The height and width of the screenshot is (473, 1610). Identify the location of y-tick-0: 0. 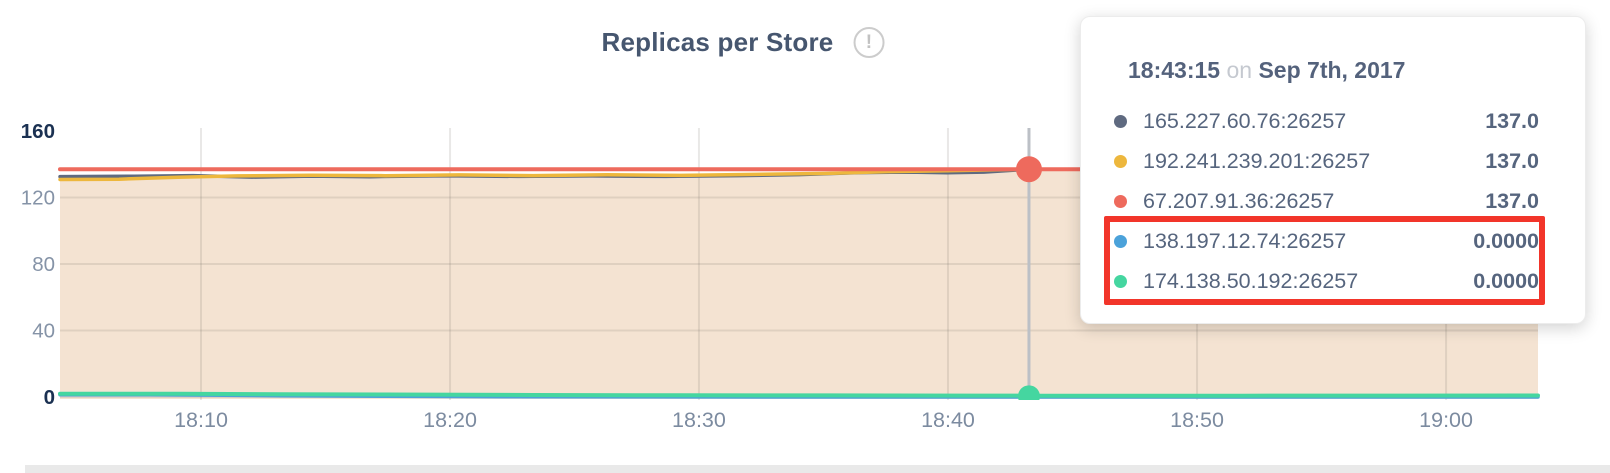
(49, 397).